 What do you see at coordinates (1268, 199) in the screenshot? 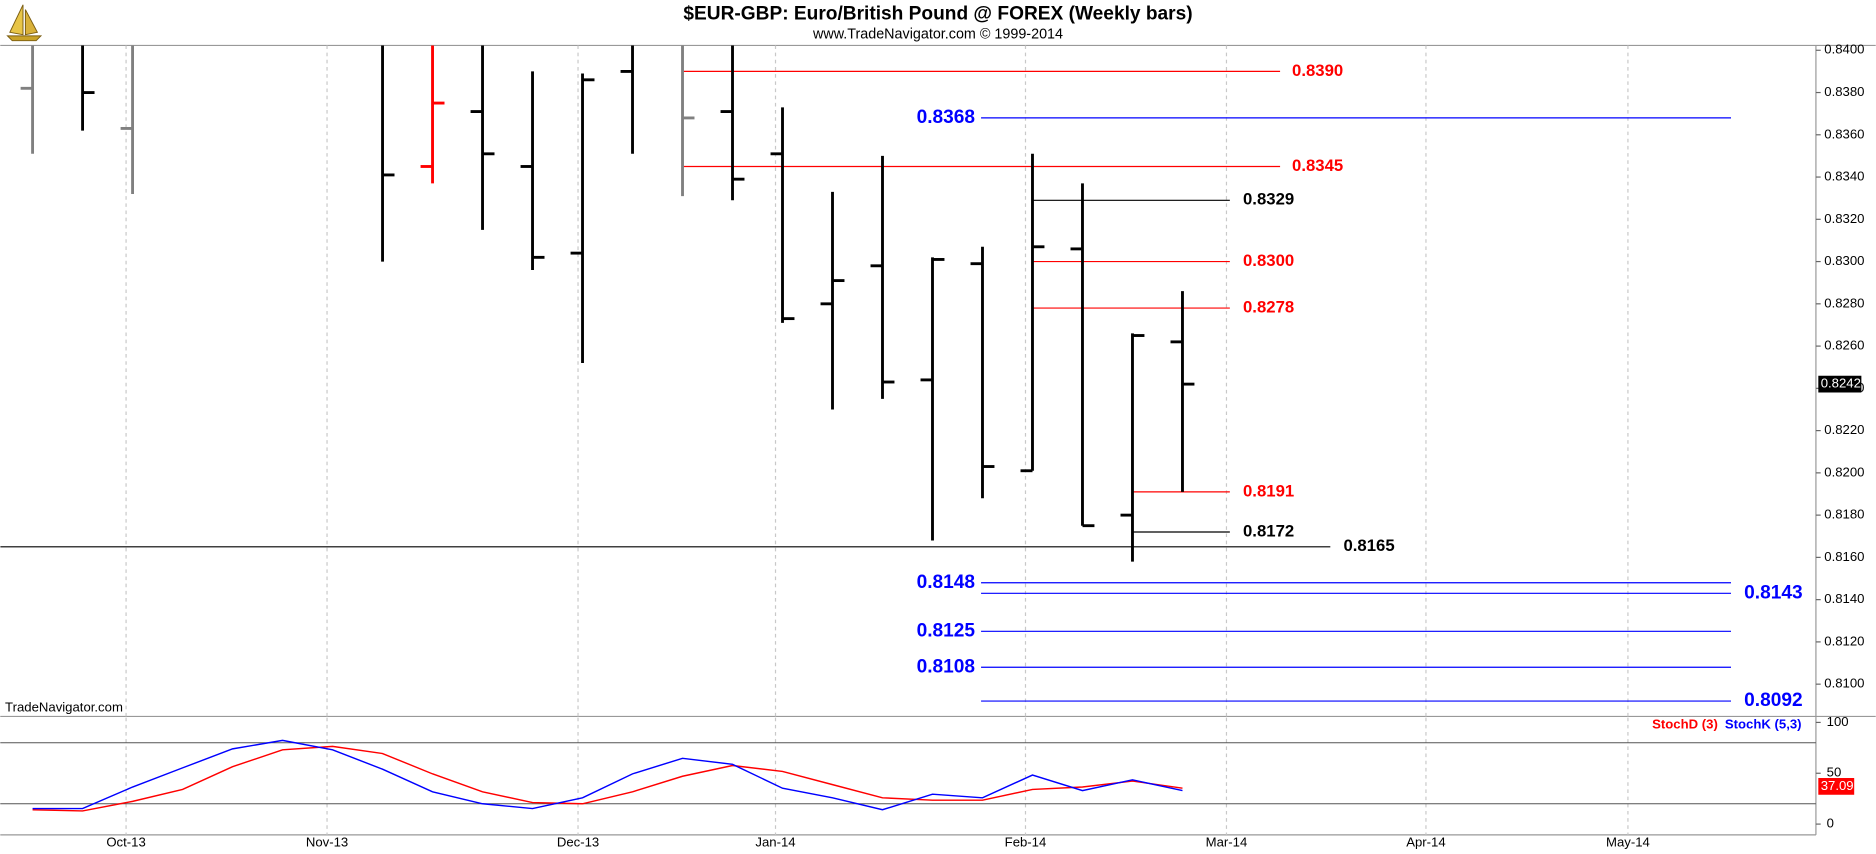
I see `level-label: 0.8329` at bounding box center [1268, 199].